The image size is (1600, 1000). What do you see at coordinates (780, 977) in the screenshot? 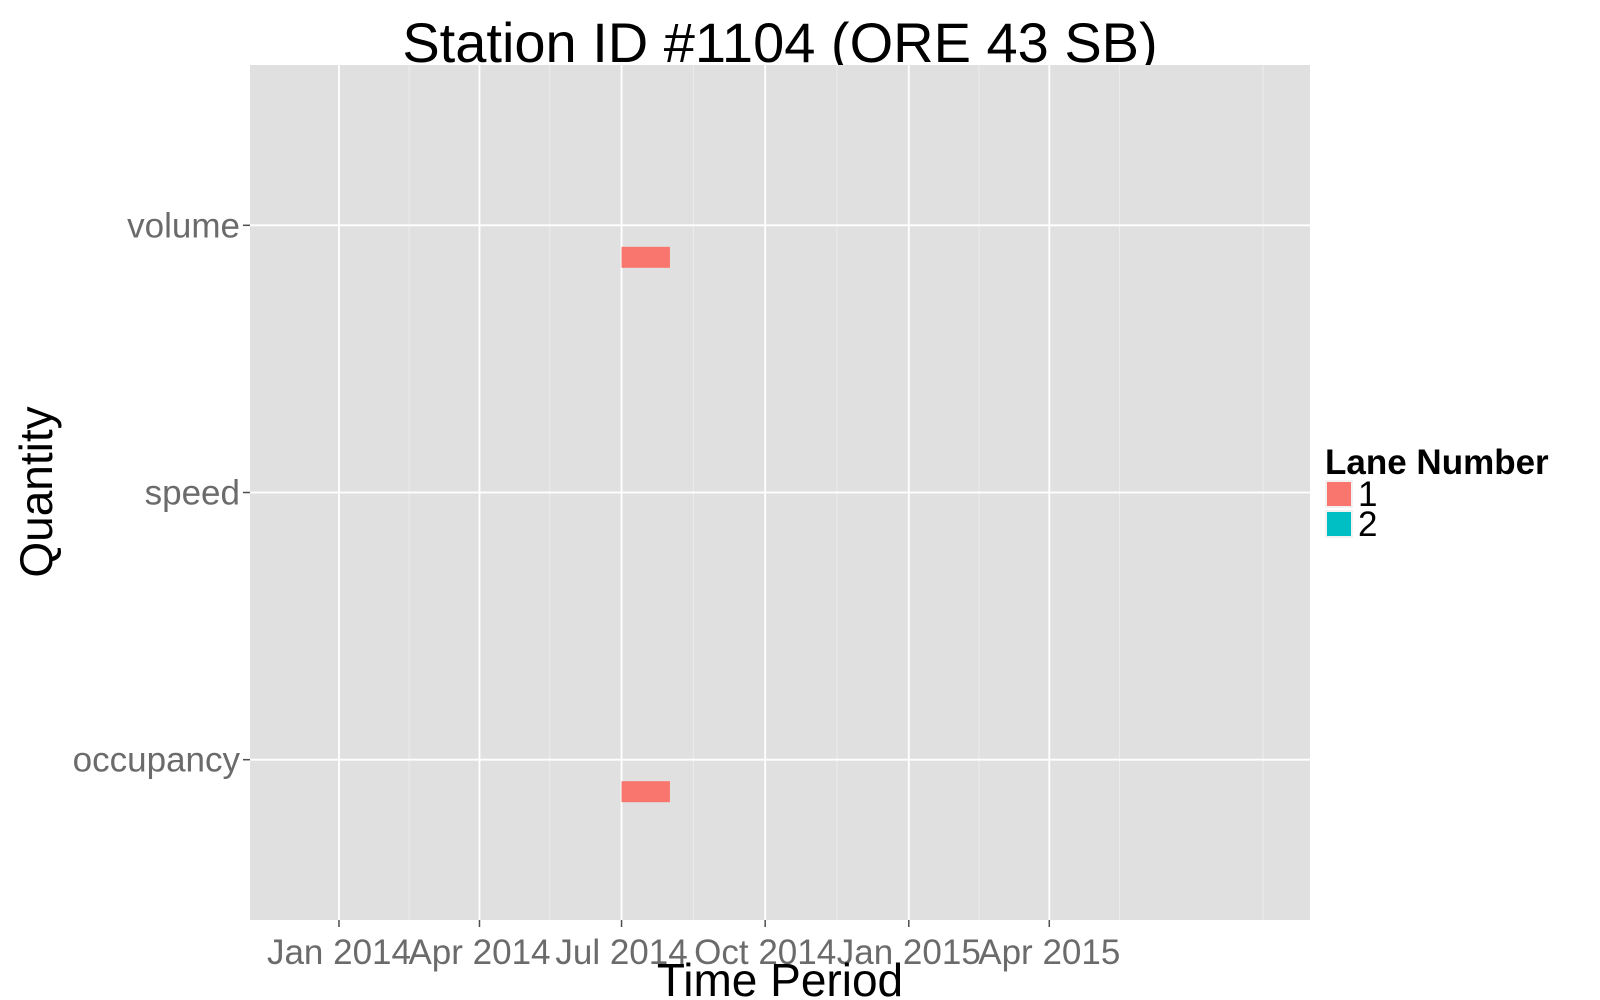
I see `x-axis-title: Time Period` at bounding box center [780, 977].